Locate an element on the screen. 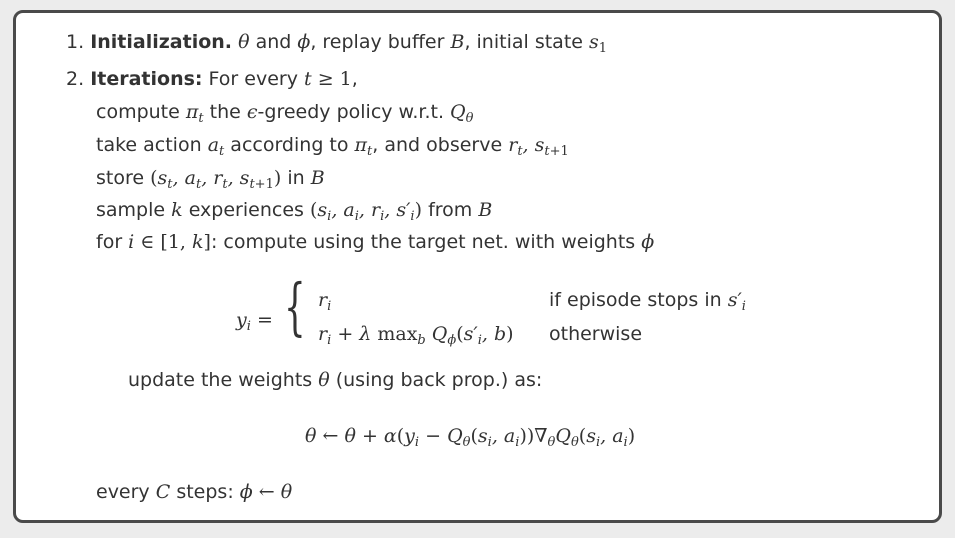 This screenshot has width=955, height=538. for-every-label: For every is located at coordinates (253, 79).